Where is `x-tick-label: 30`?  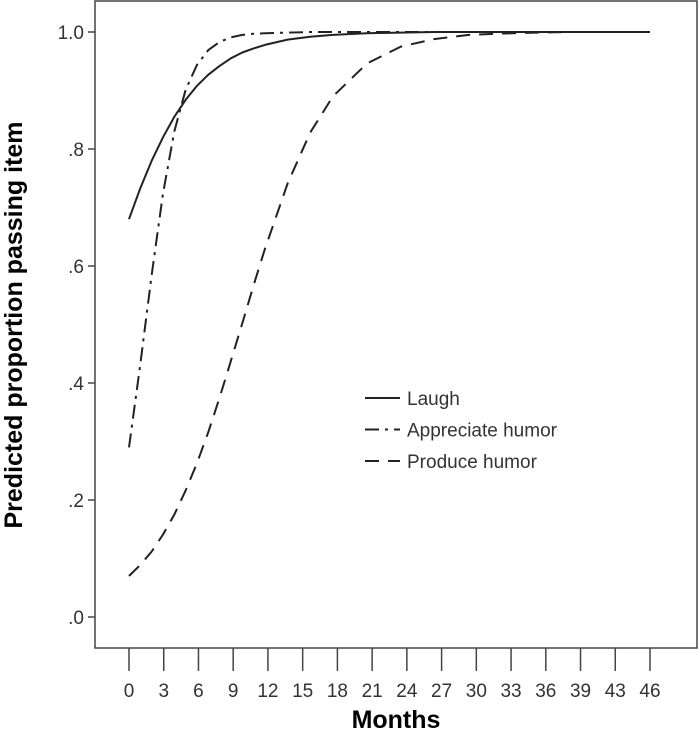 x-tick-label: 30 is located at coordinates (476, 691).